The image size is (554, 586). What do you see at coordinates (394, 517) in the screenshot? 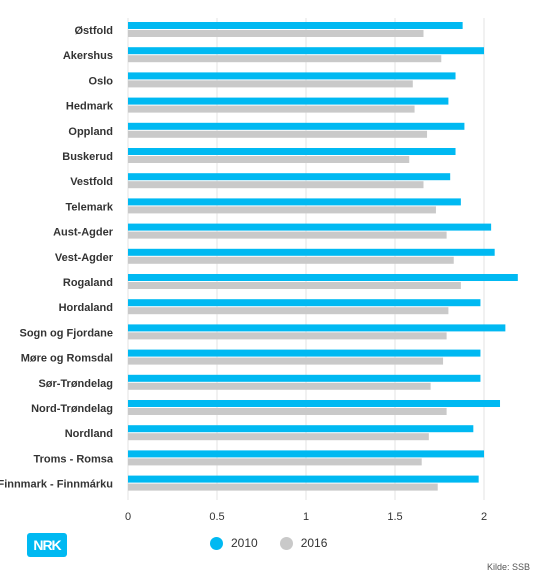
I see `x-tick-3: 1.5` at bounding box center [394, 517].